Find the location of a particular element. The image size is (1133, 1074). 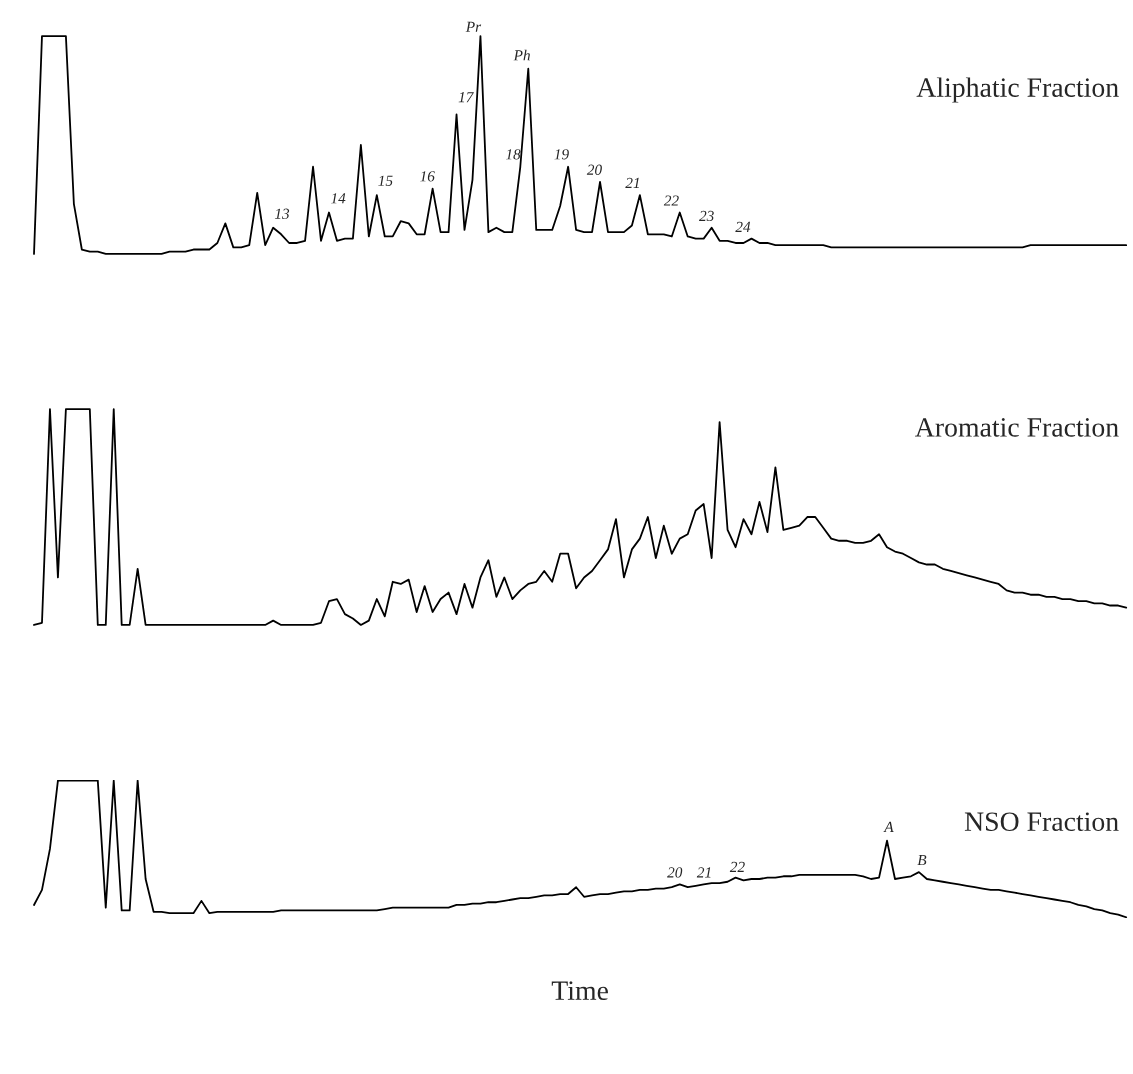

x-axis-title: Time is located at coordinates (579, 990).